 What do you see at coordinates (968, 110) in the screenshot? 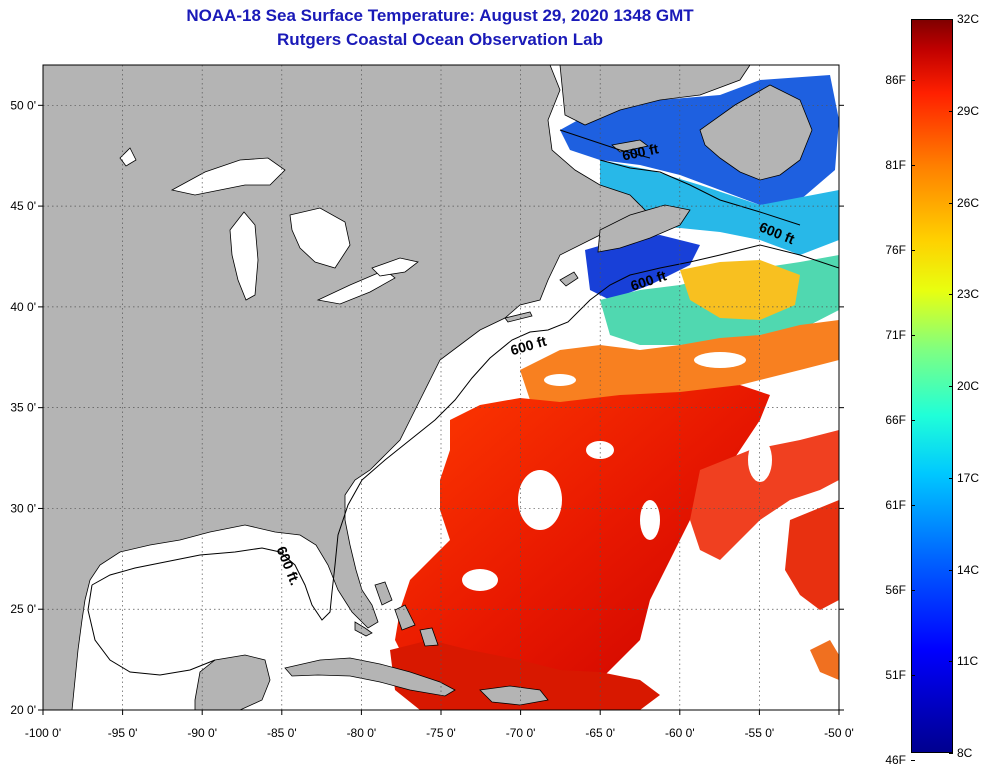
I see `colorbar-celsius-label: 29C` at bounding box center [968, 110].